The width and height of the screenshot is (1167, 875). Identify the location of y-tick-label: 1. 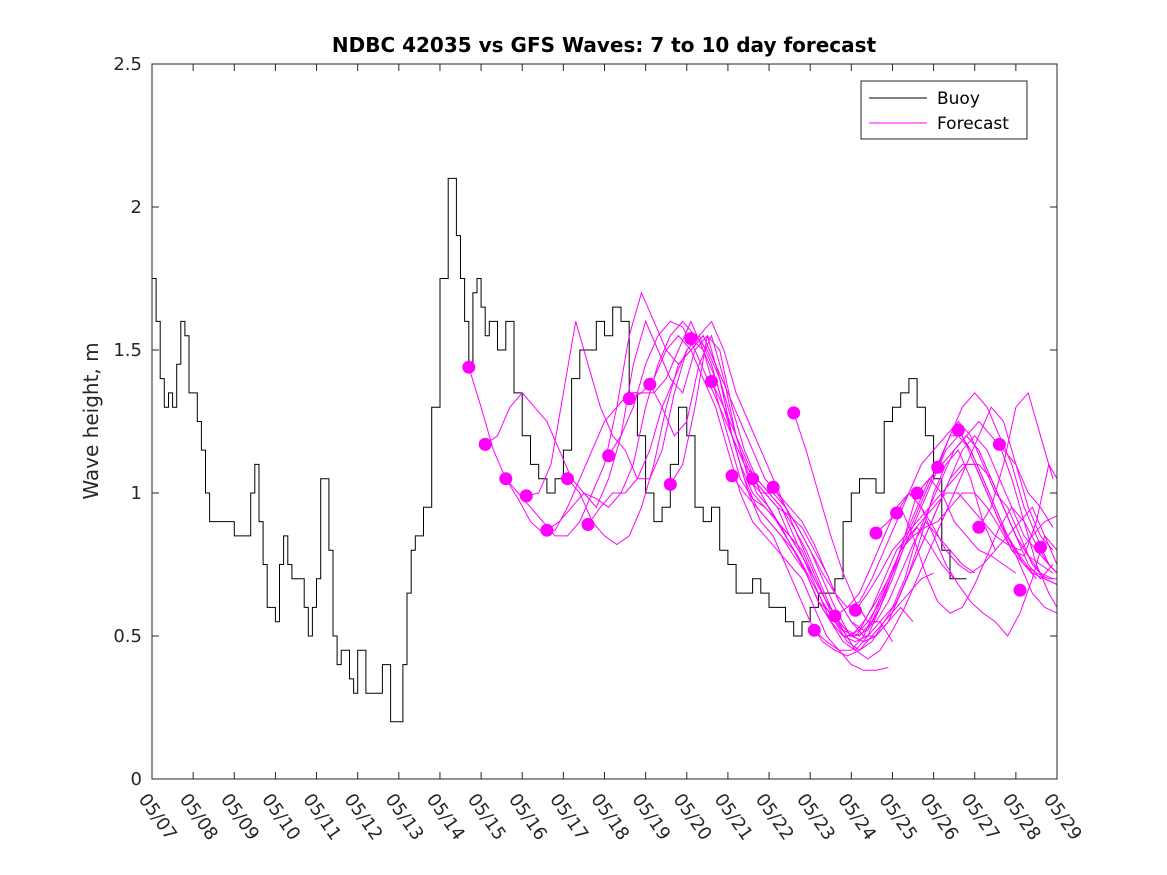
(136, 493).